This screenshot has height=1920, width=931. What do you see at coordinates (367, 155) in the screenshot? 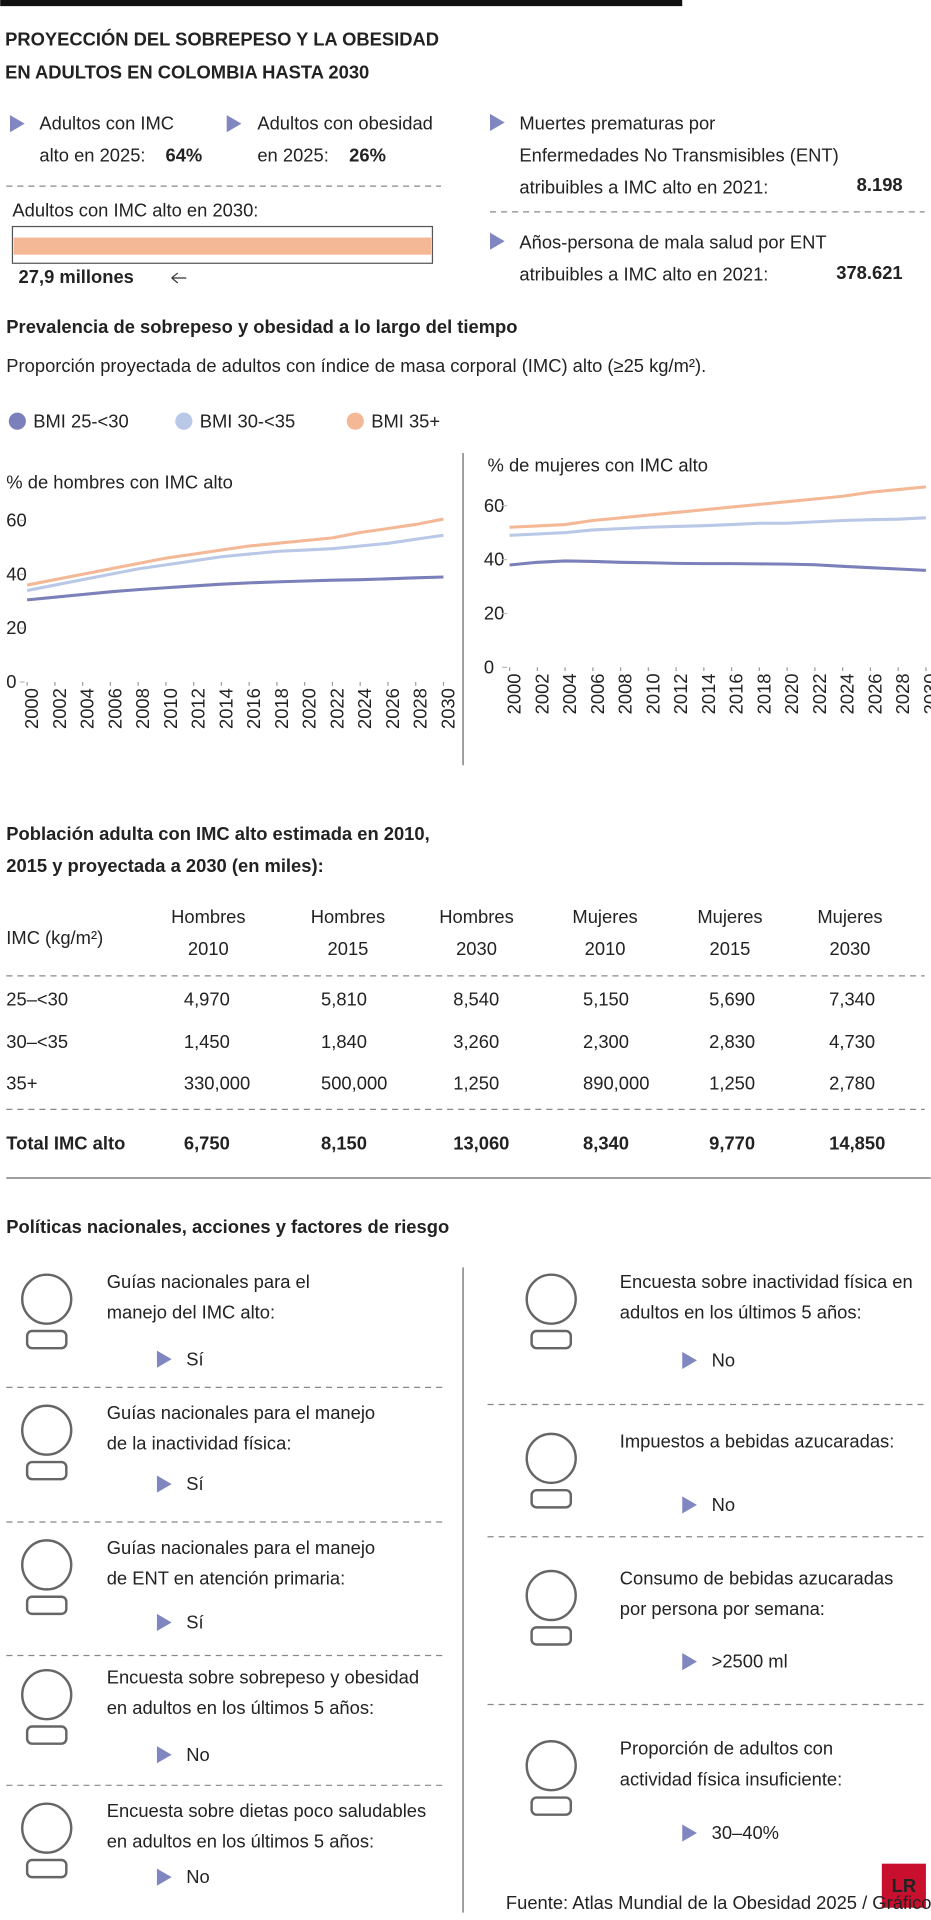
I see `stat-value: 26%` at bounding box center [367, 155].